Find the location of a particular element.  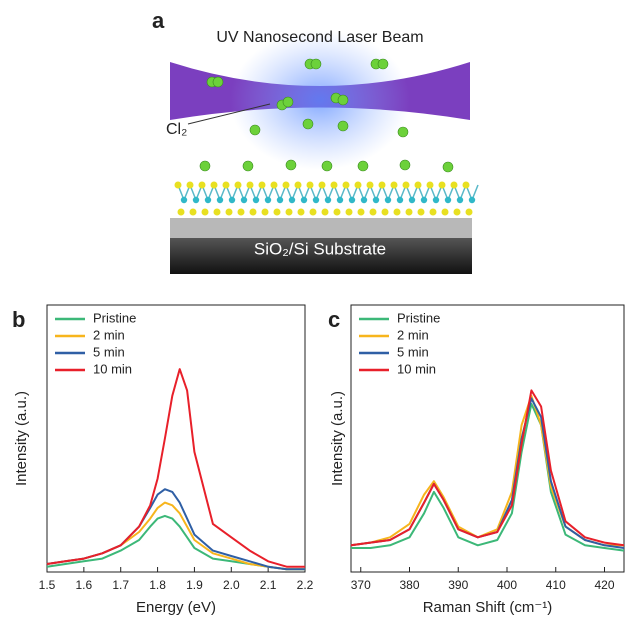

sio2-layer is located at coordinates (321, 228).